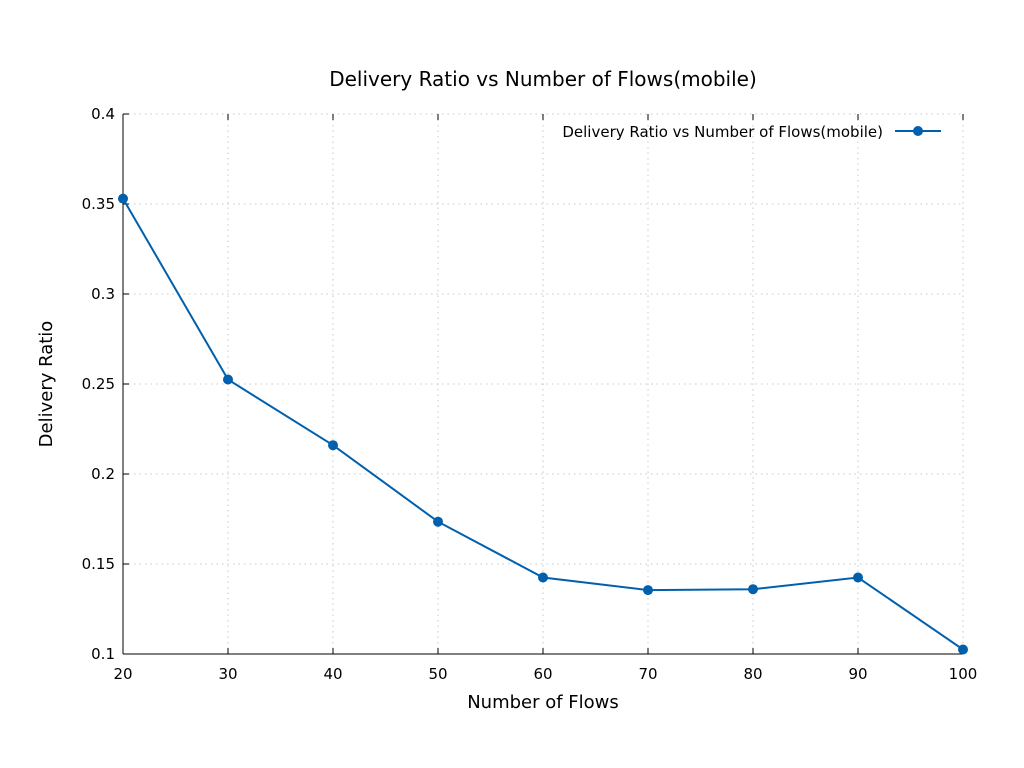  What do you see at coordinates (98, 564) in the screenshot?
I see `y-tick-label: 0.15` at bounding box center [98, 564].